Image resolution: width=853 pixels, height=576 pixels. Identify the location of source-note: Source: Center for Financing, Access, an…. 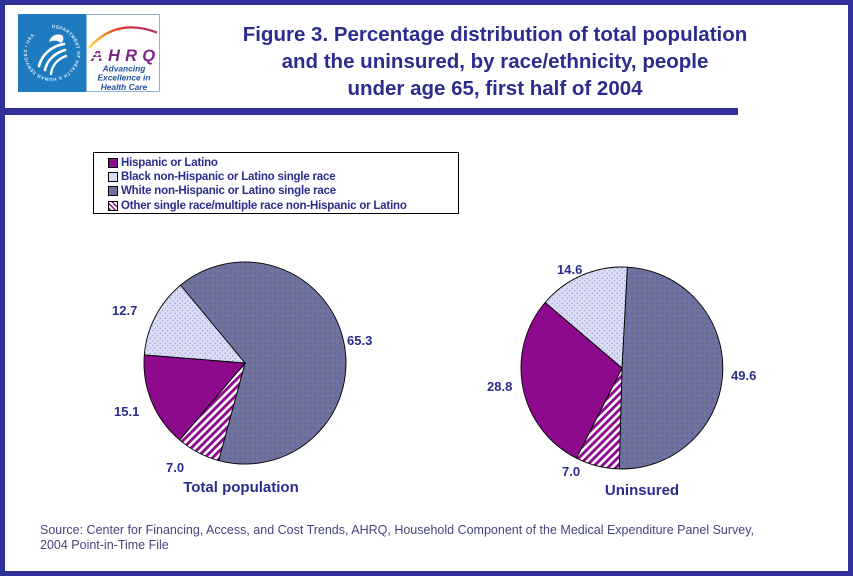
(397, 538).